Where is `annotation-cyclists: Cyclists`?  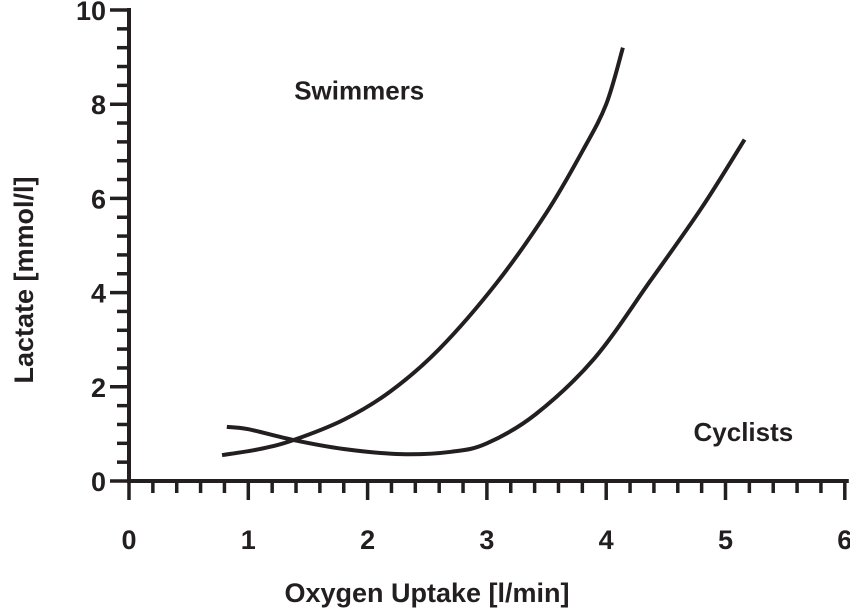
annotation-cyclists: Cyclists is located at coordinates (744, 432).